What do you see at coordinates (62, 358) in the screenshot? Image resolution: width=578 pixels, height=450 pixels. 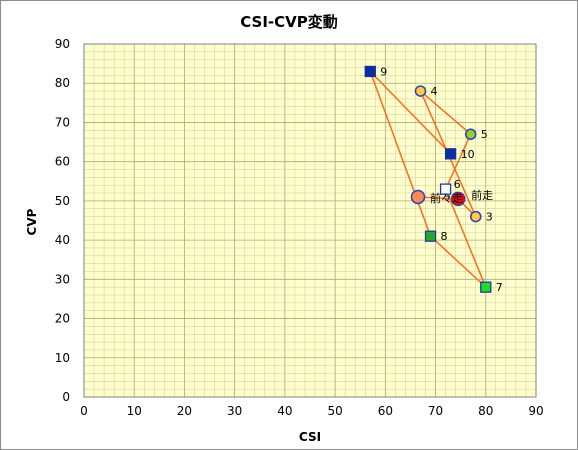 I see `y-tick-label: 10` at bounding box center [62, 358].